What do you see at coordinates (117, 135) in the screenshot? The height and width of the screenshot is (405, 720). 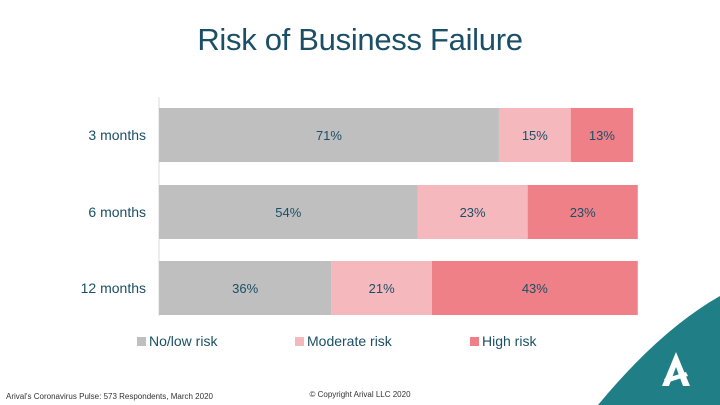 I see `category-label: 3 months` at bounding box center [117, 135].